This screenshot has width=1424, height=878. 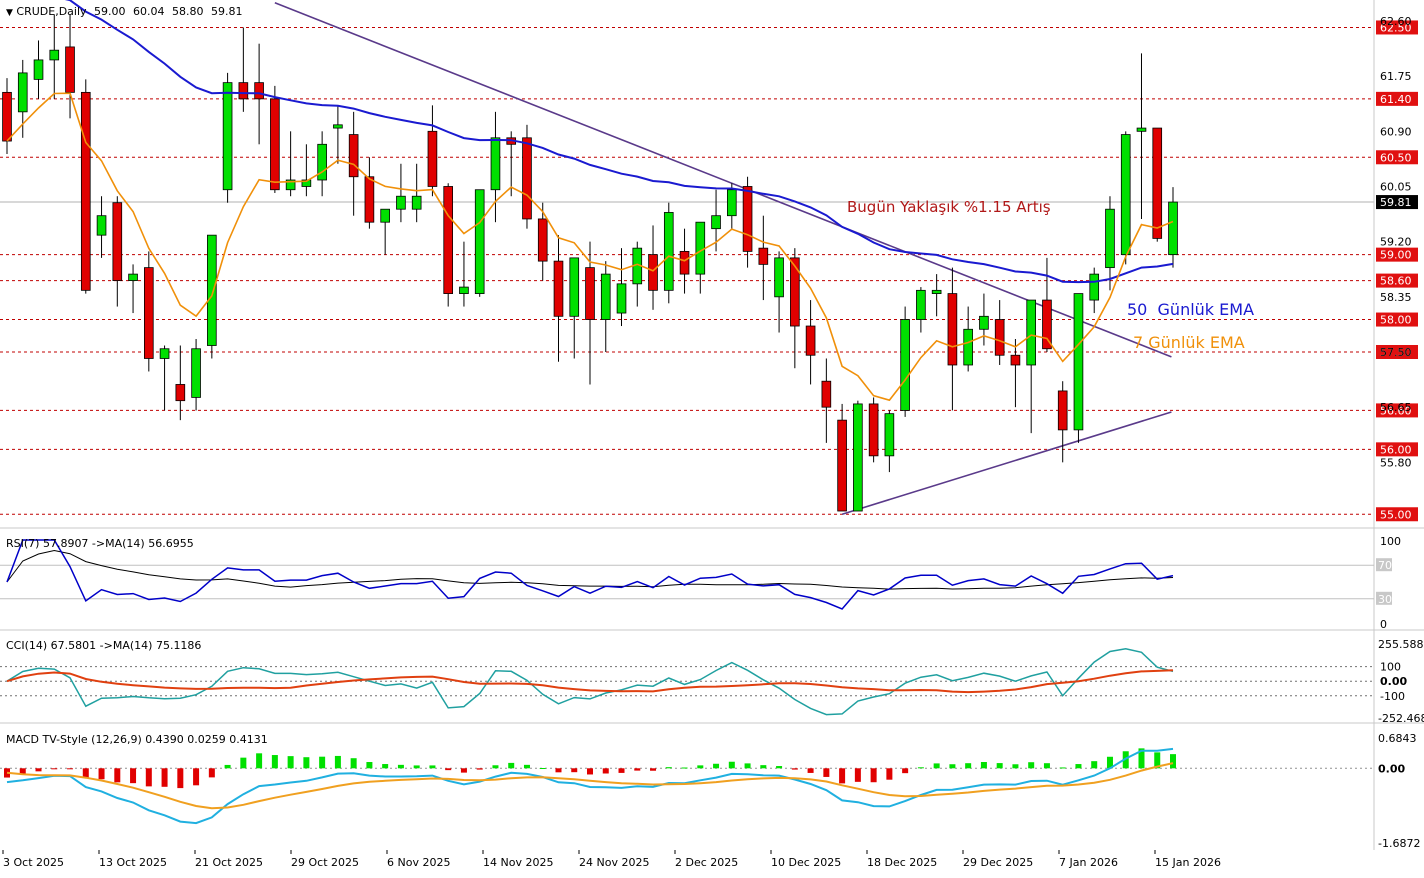 What do you see at coordinates (110, 11) in the screenshot?
I see `ohlc-open: 59.00` at bounding box center [110, 11].